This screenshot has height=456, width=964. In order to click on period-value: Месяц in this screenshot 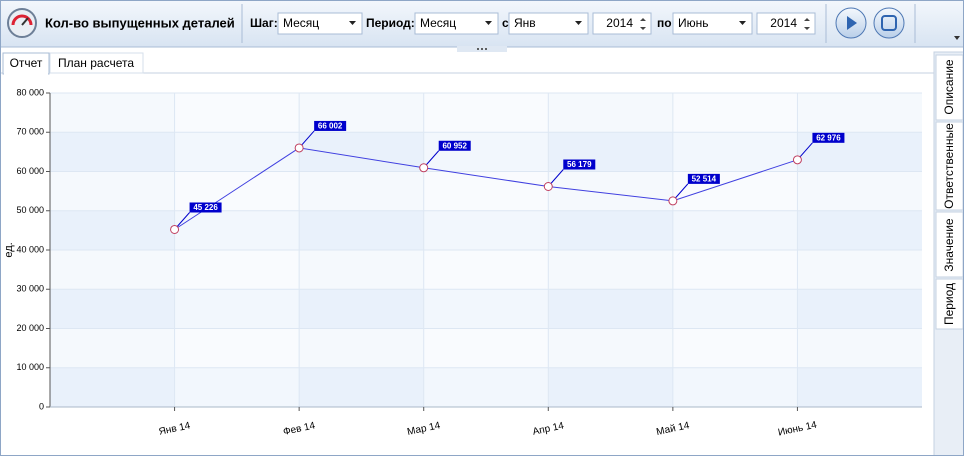, I will do `click(438, 23)`.